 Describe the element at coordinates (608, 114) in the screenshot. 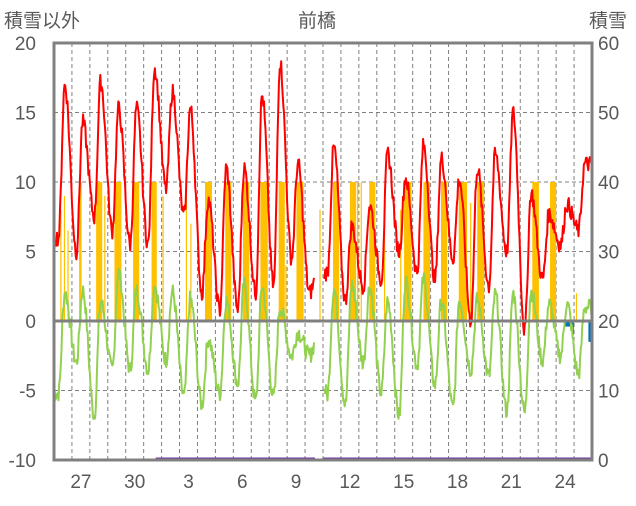

I see `y-tick-label-right: 50` at that location.